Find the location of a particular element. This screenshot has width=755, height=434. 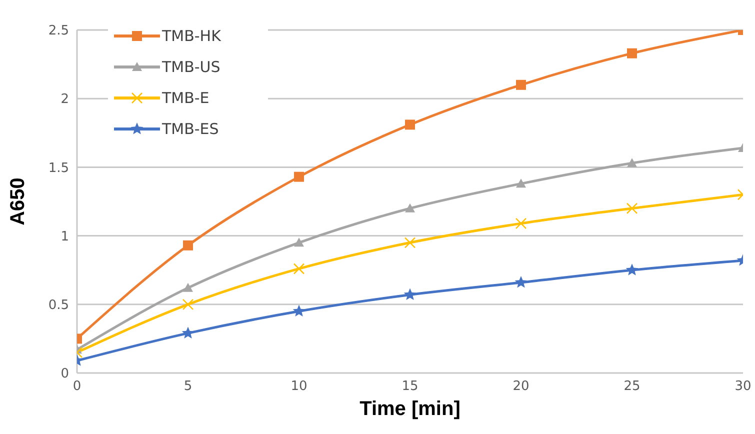

legend-label: TMB-ES is located at coordinates (190, 129).